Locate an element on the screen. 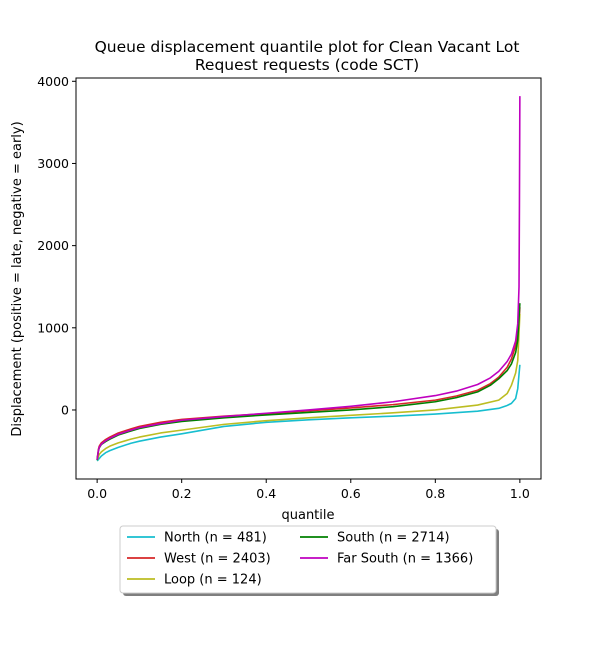  x-tick-label: 0.2 is located at coordinates (182, 493).